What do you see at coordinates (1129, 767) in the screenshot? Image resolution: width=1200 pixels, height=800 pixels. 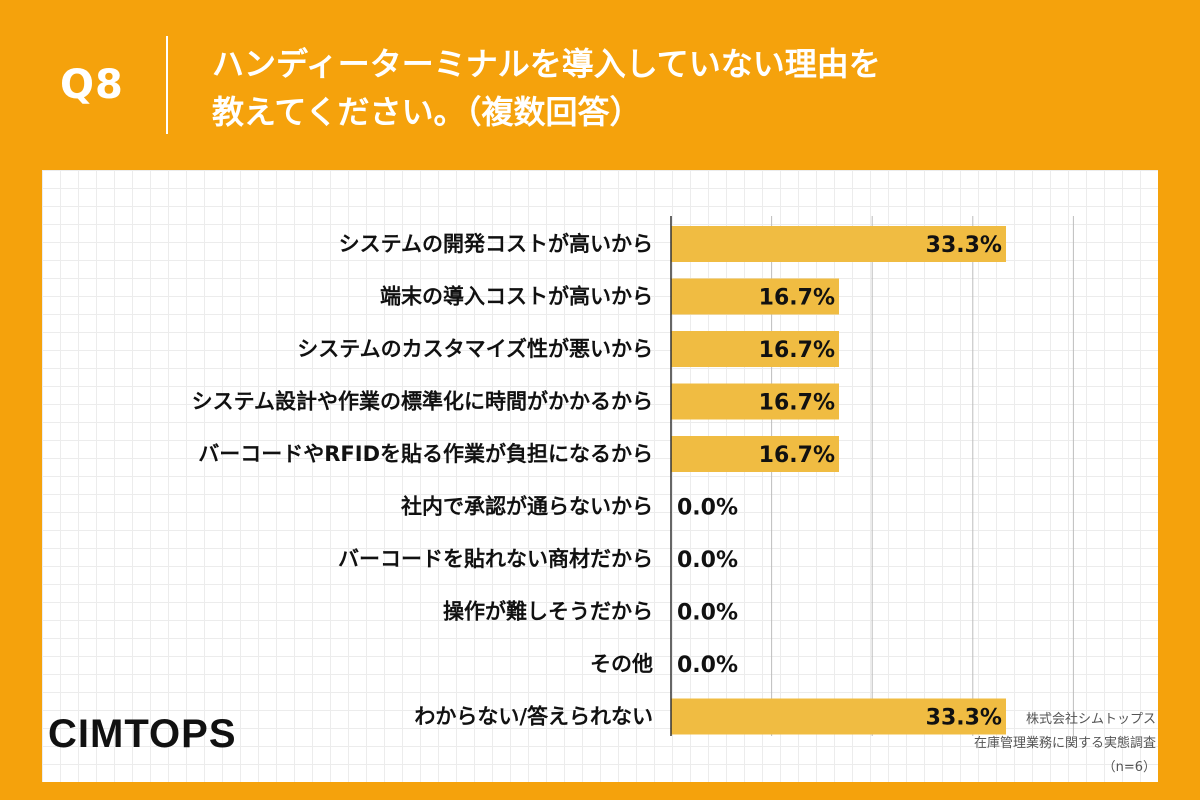 I see `source-sample-size: （n=6）` at bounding box center [1129, 767].